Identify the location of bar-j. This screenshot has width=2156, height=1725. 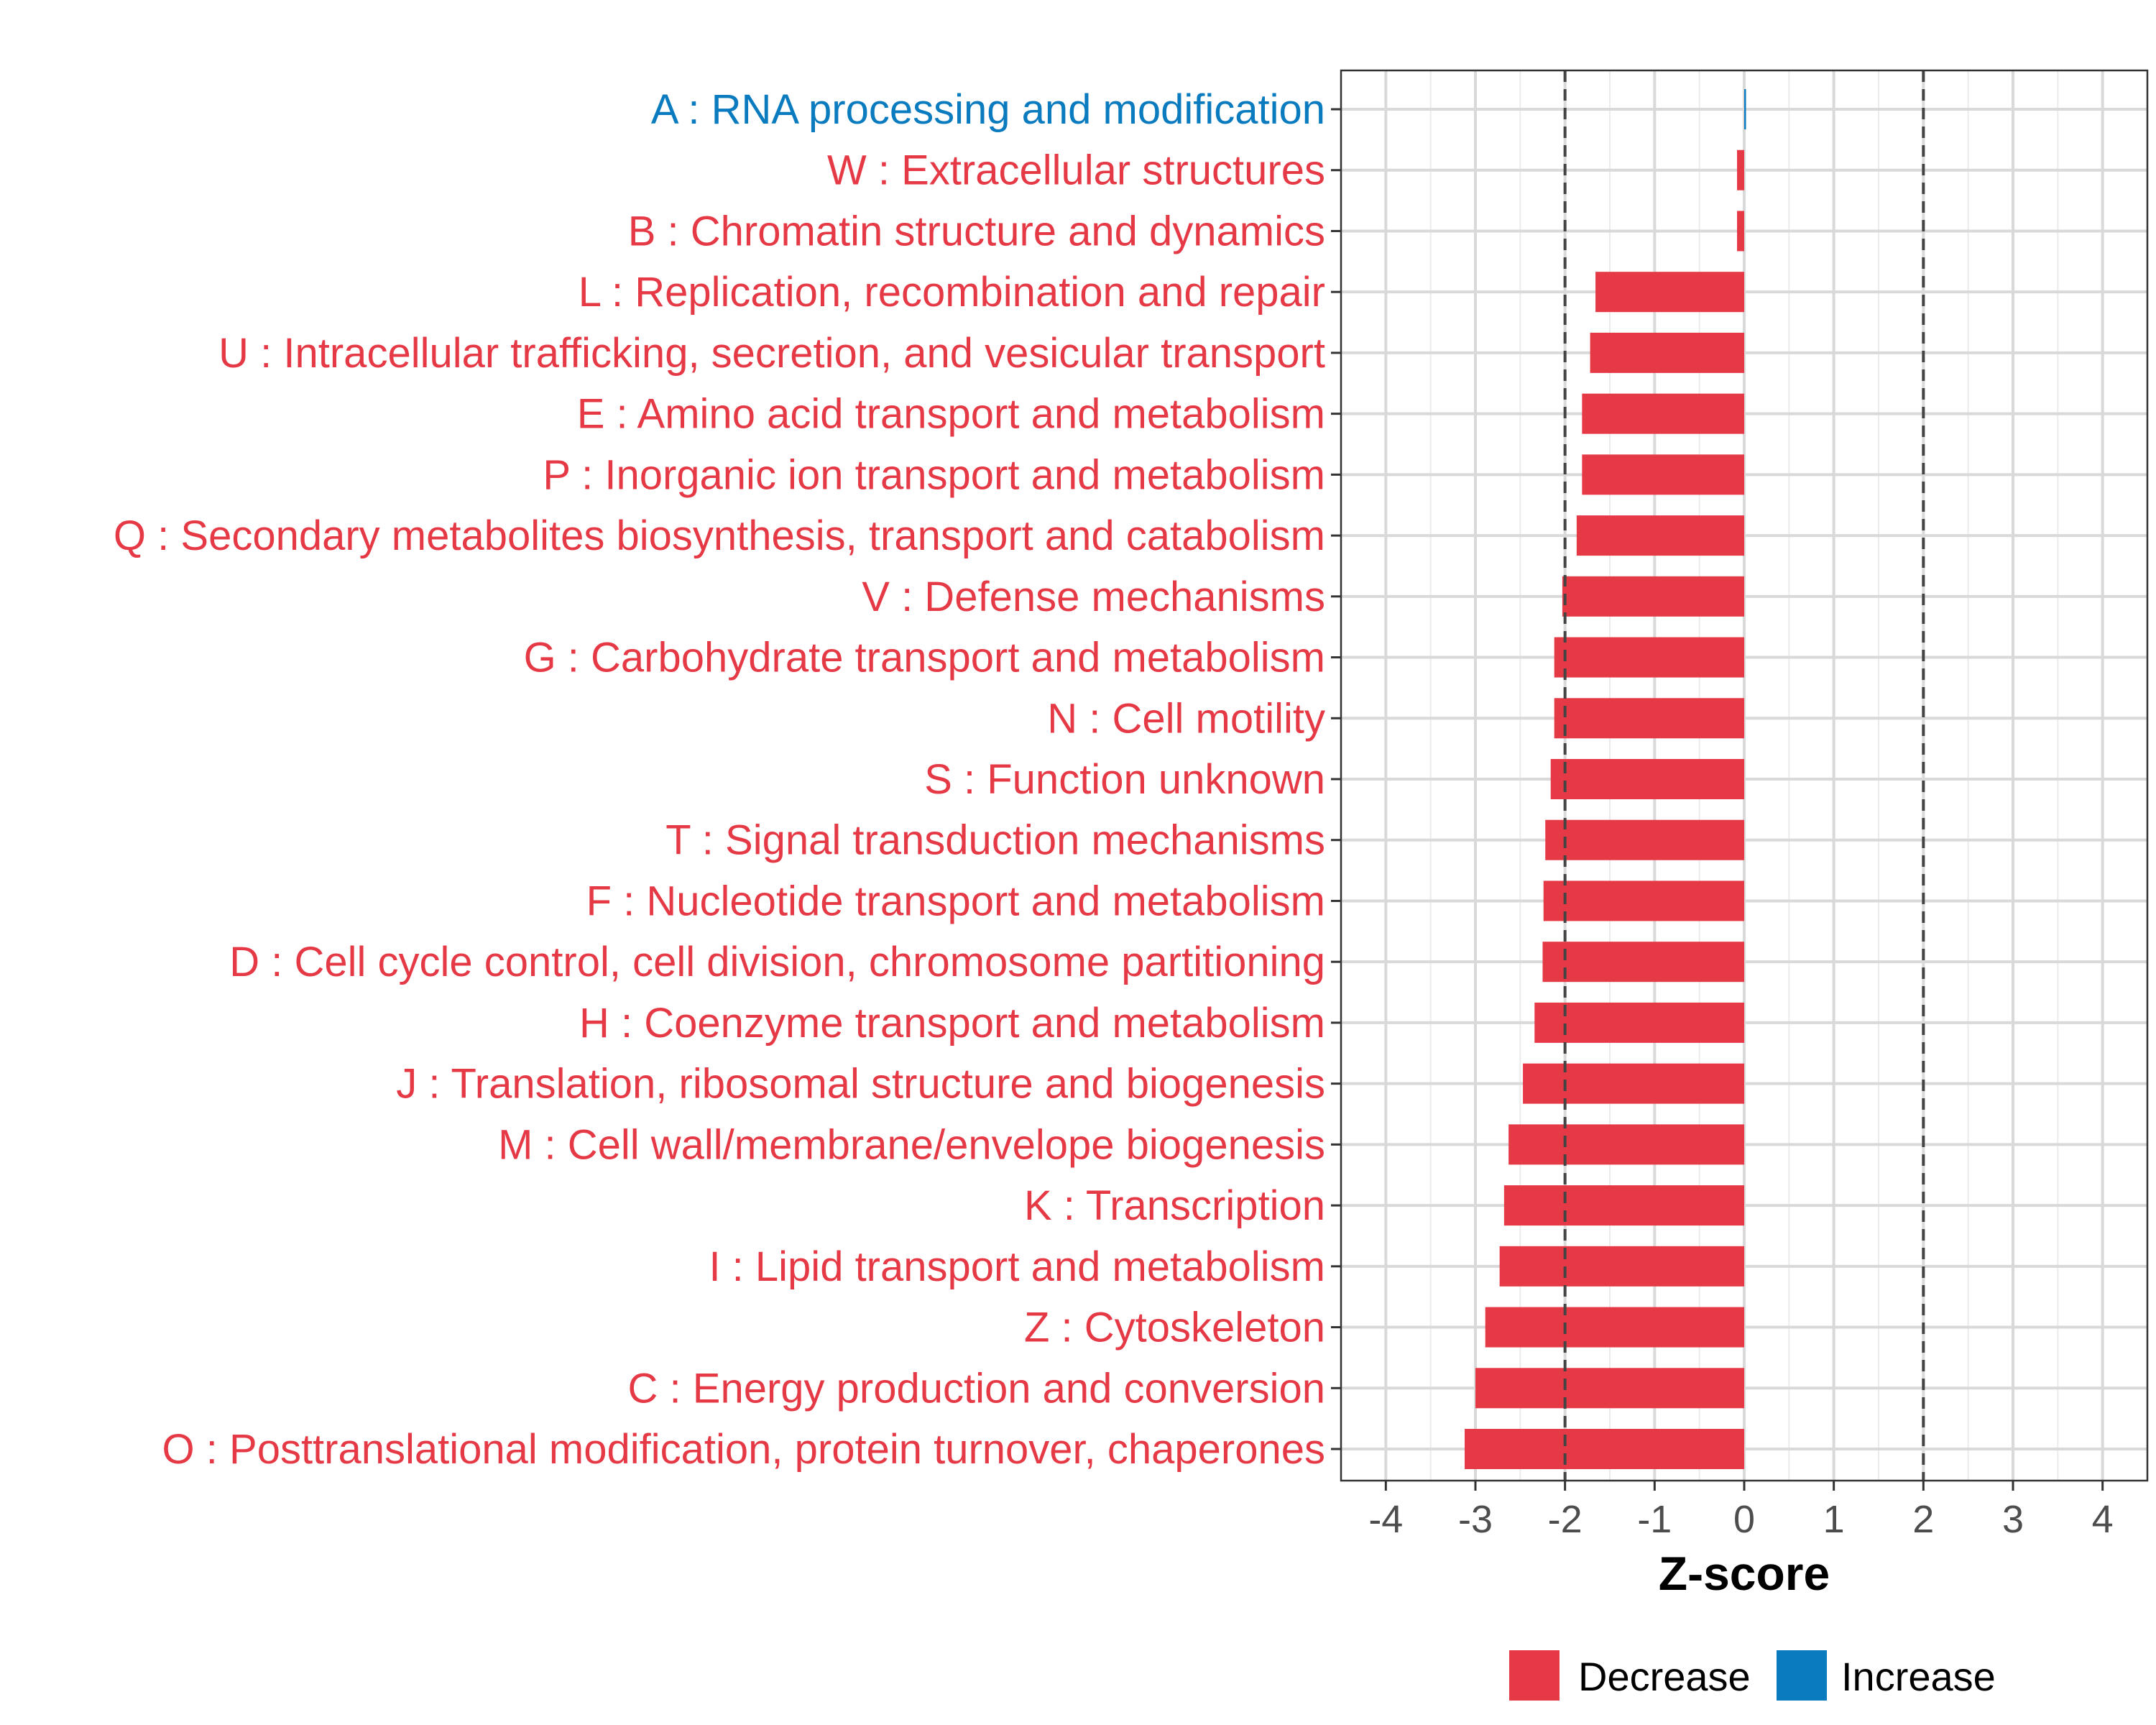
(1633, 1083).